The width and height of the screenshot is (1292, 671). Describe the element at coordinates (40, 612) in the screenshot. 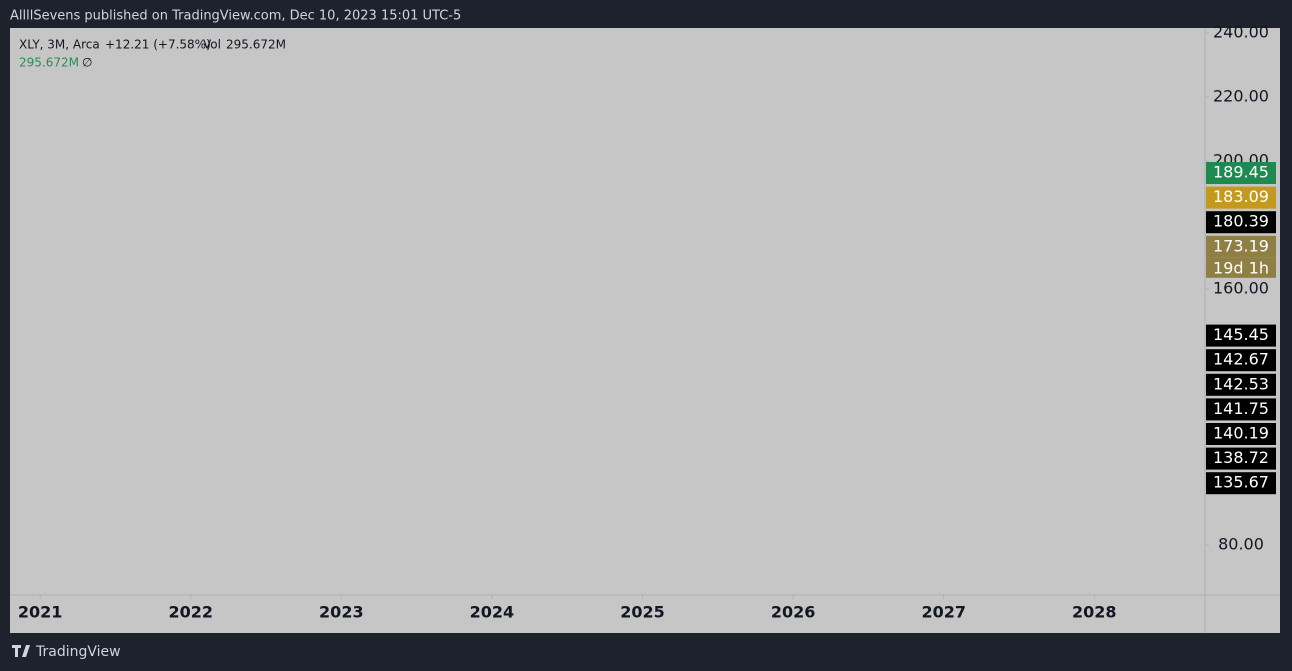

I see `x-tick-label: 2021` at that location.